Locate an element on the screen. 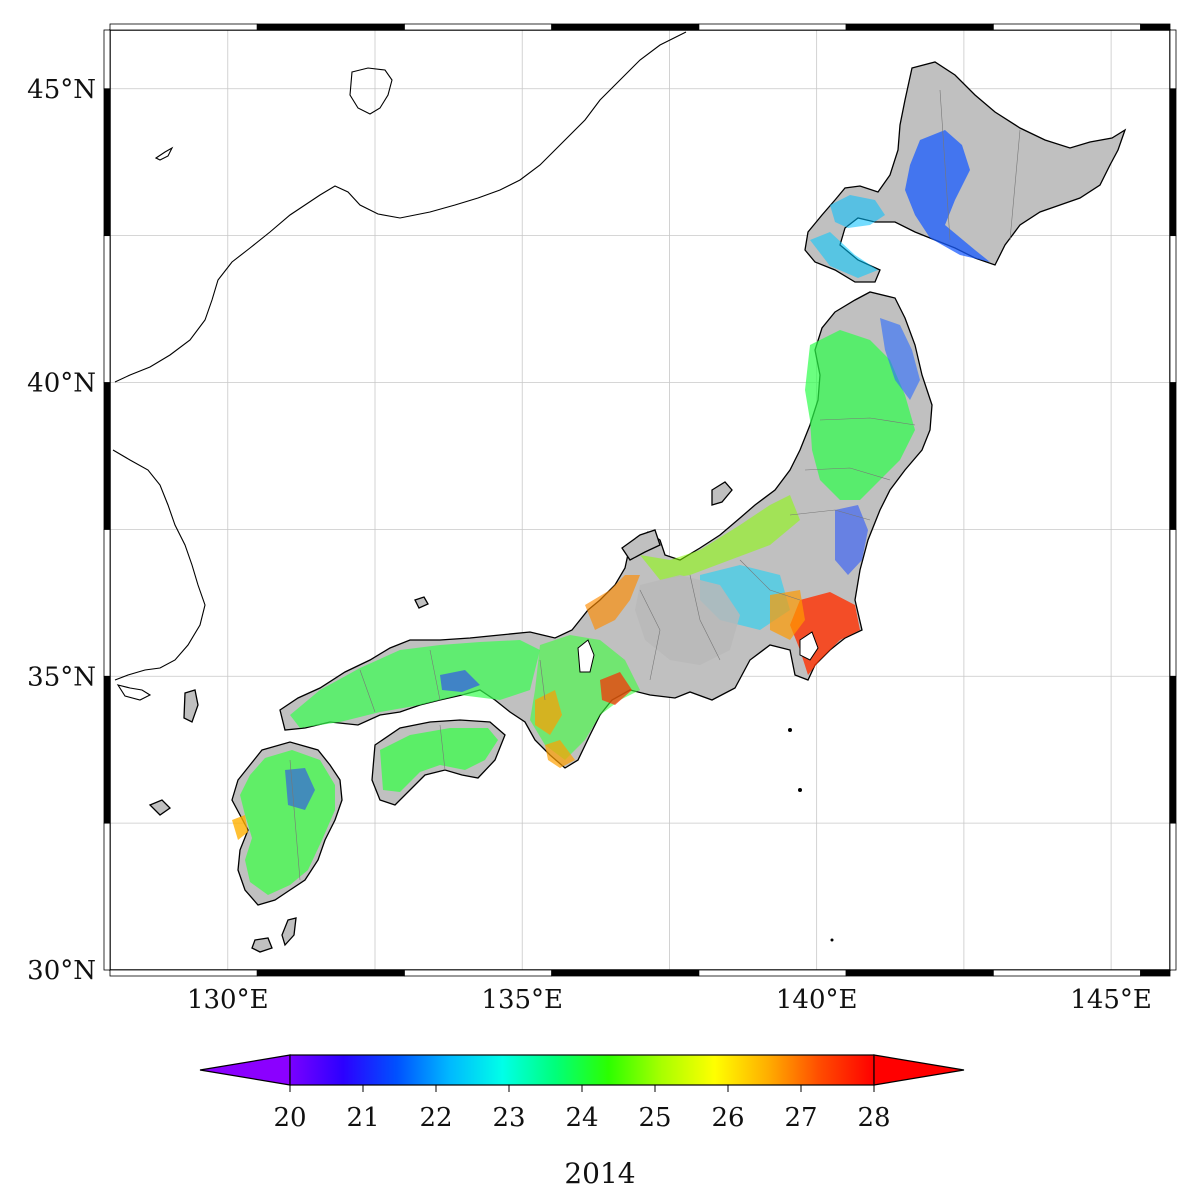  korea-coastline is located at coordinates (159, 565).